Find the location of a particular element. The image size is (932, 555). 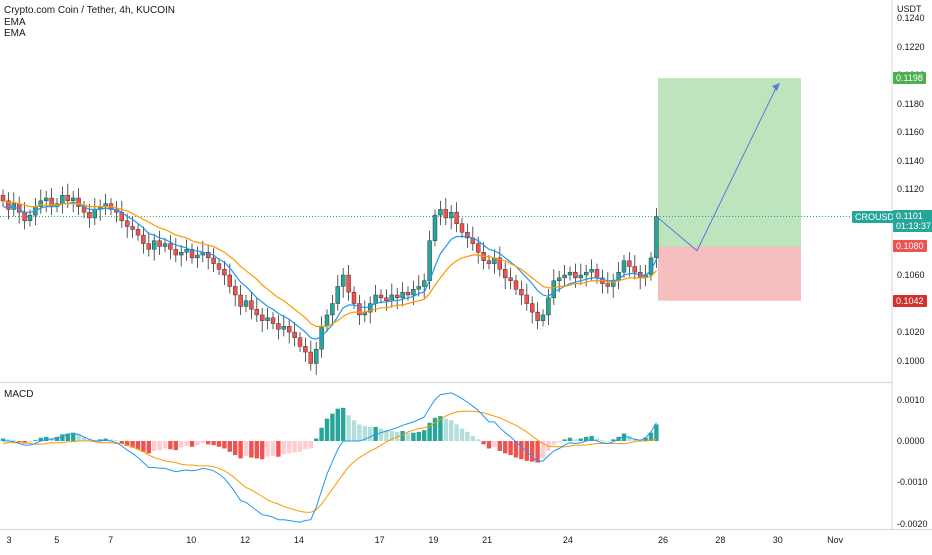

time-tick-label: 28 is located at coordinates (720, 540).